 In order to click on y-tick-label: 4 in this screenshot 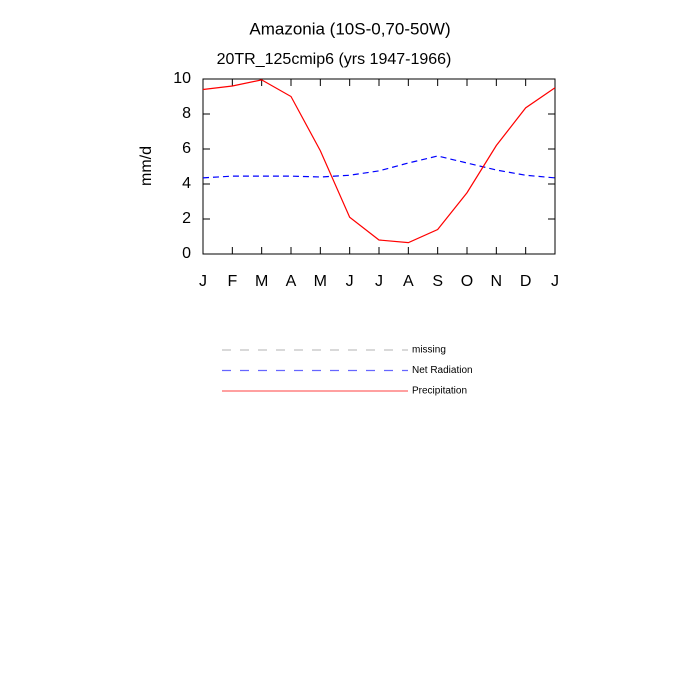, I will do `click(186, 183)`.